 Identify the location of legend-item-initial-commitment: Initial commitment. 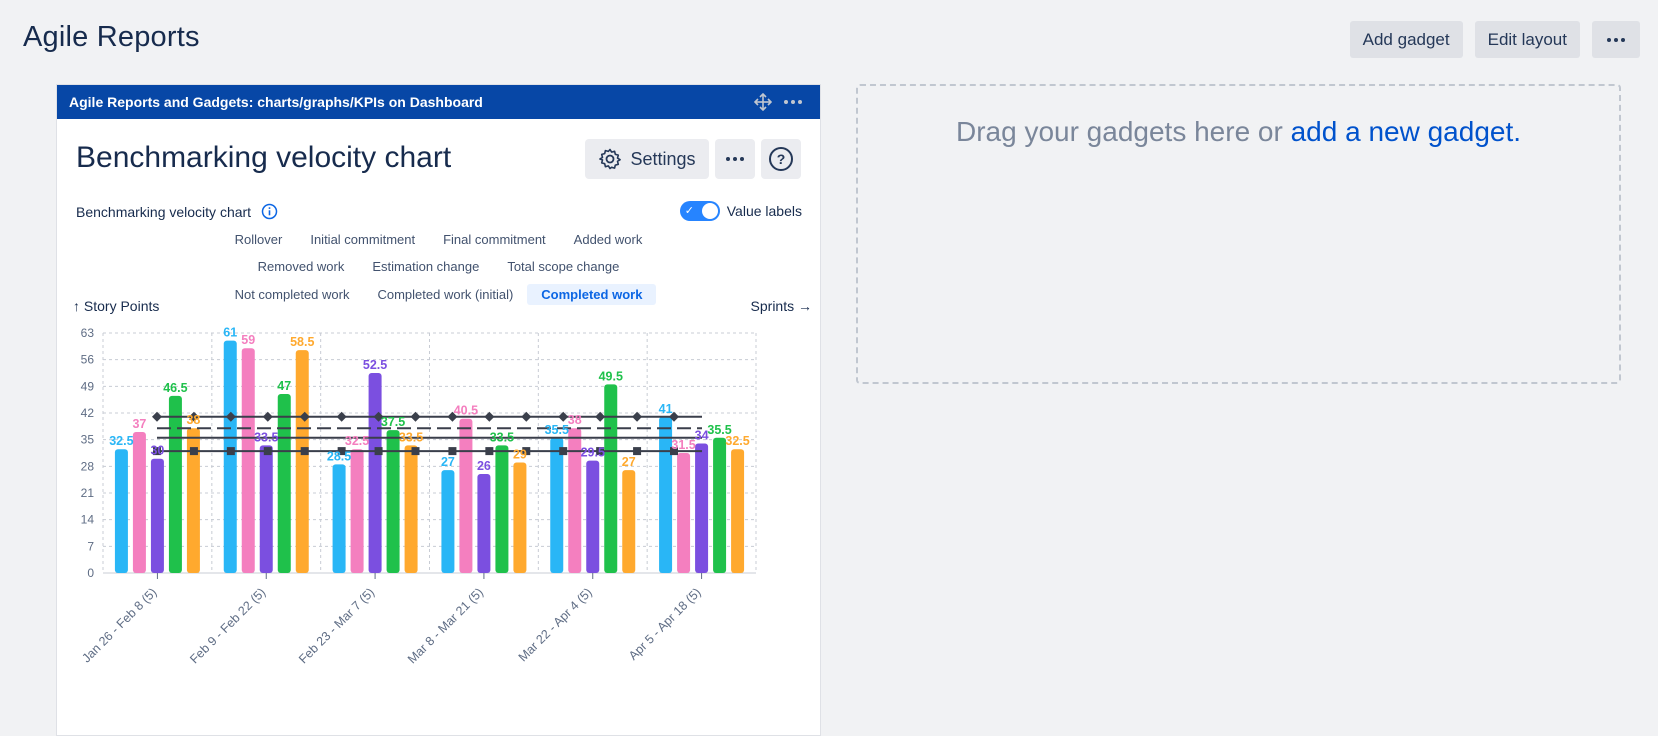
(363, 239).